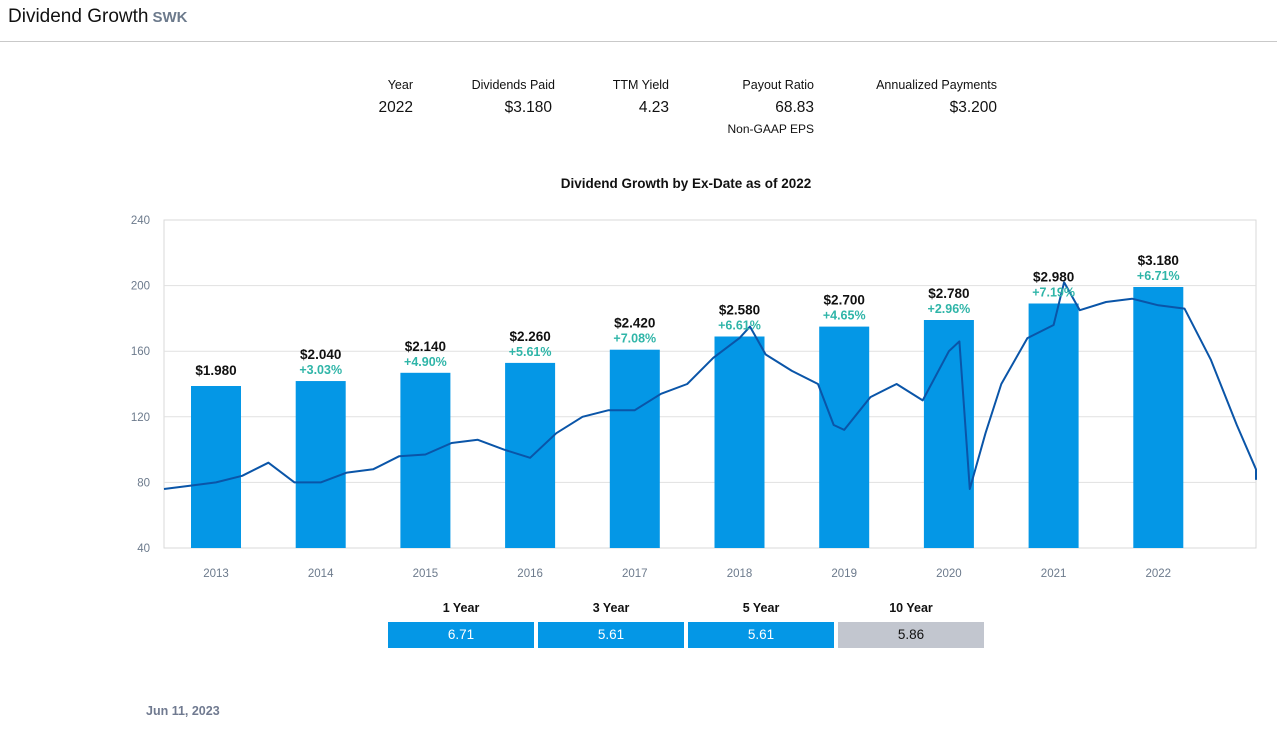 The image size is (1277, 729). I want to click on x-tick-label: 2019, so click(844, 574).